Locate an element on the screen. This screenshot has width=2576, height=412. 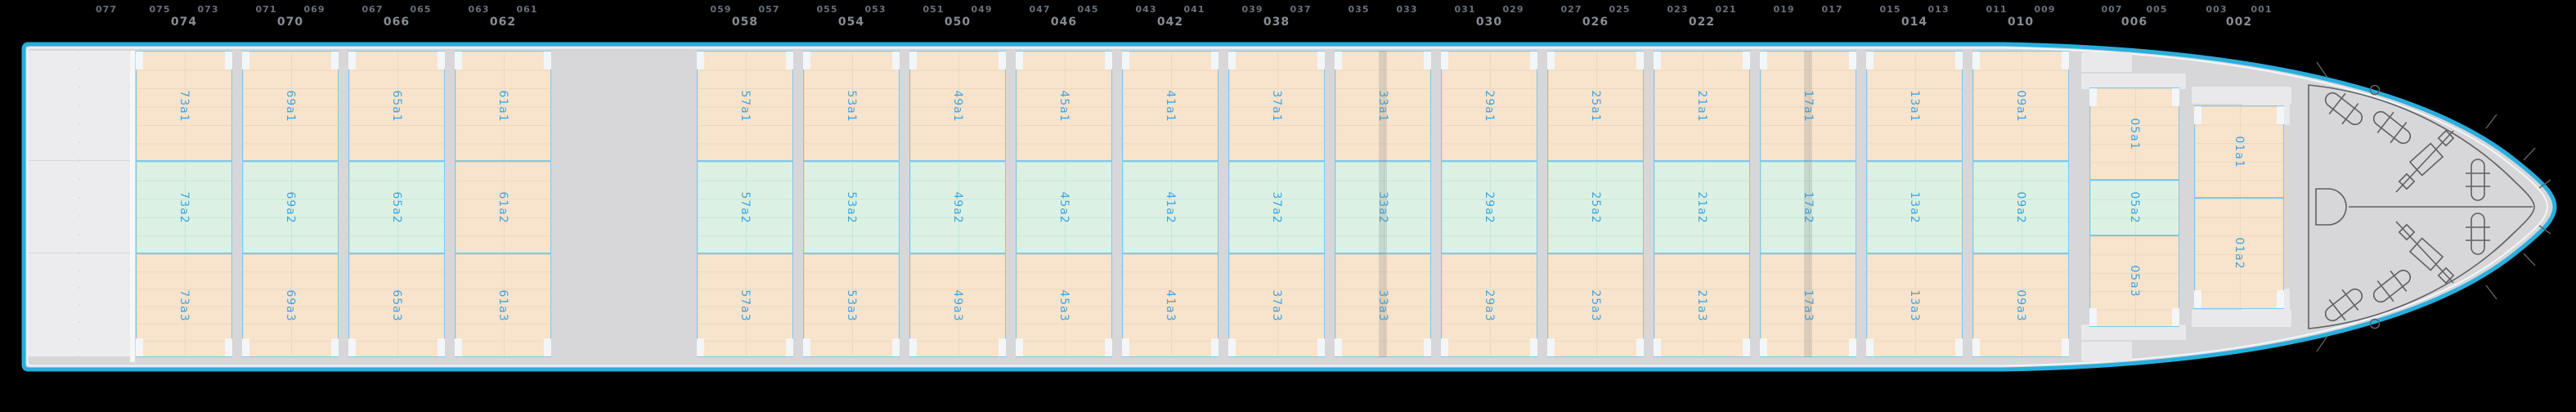
bay-section: 53a2 is located at coordinates (851, 207).